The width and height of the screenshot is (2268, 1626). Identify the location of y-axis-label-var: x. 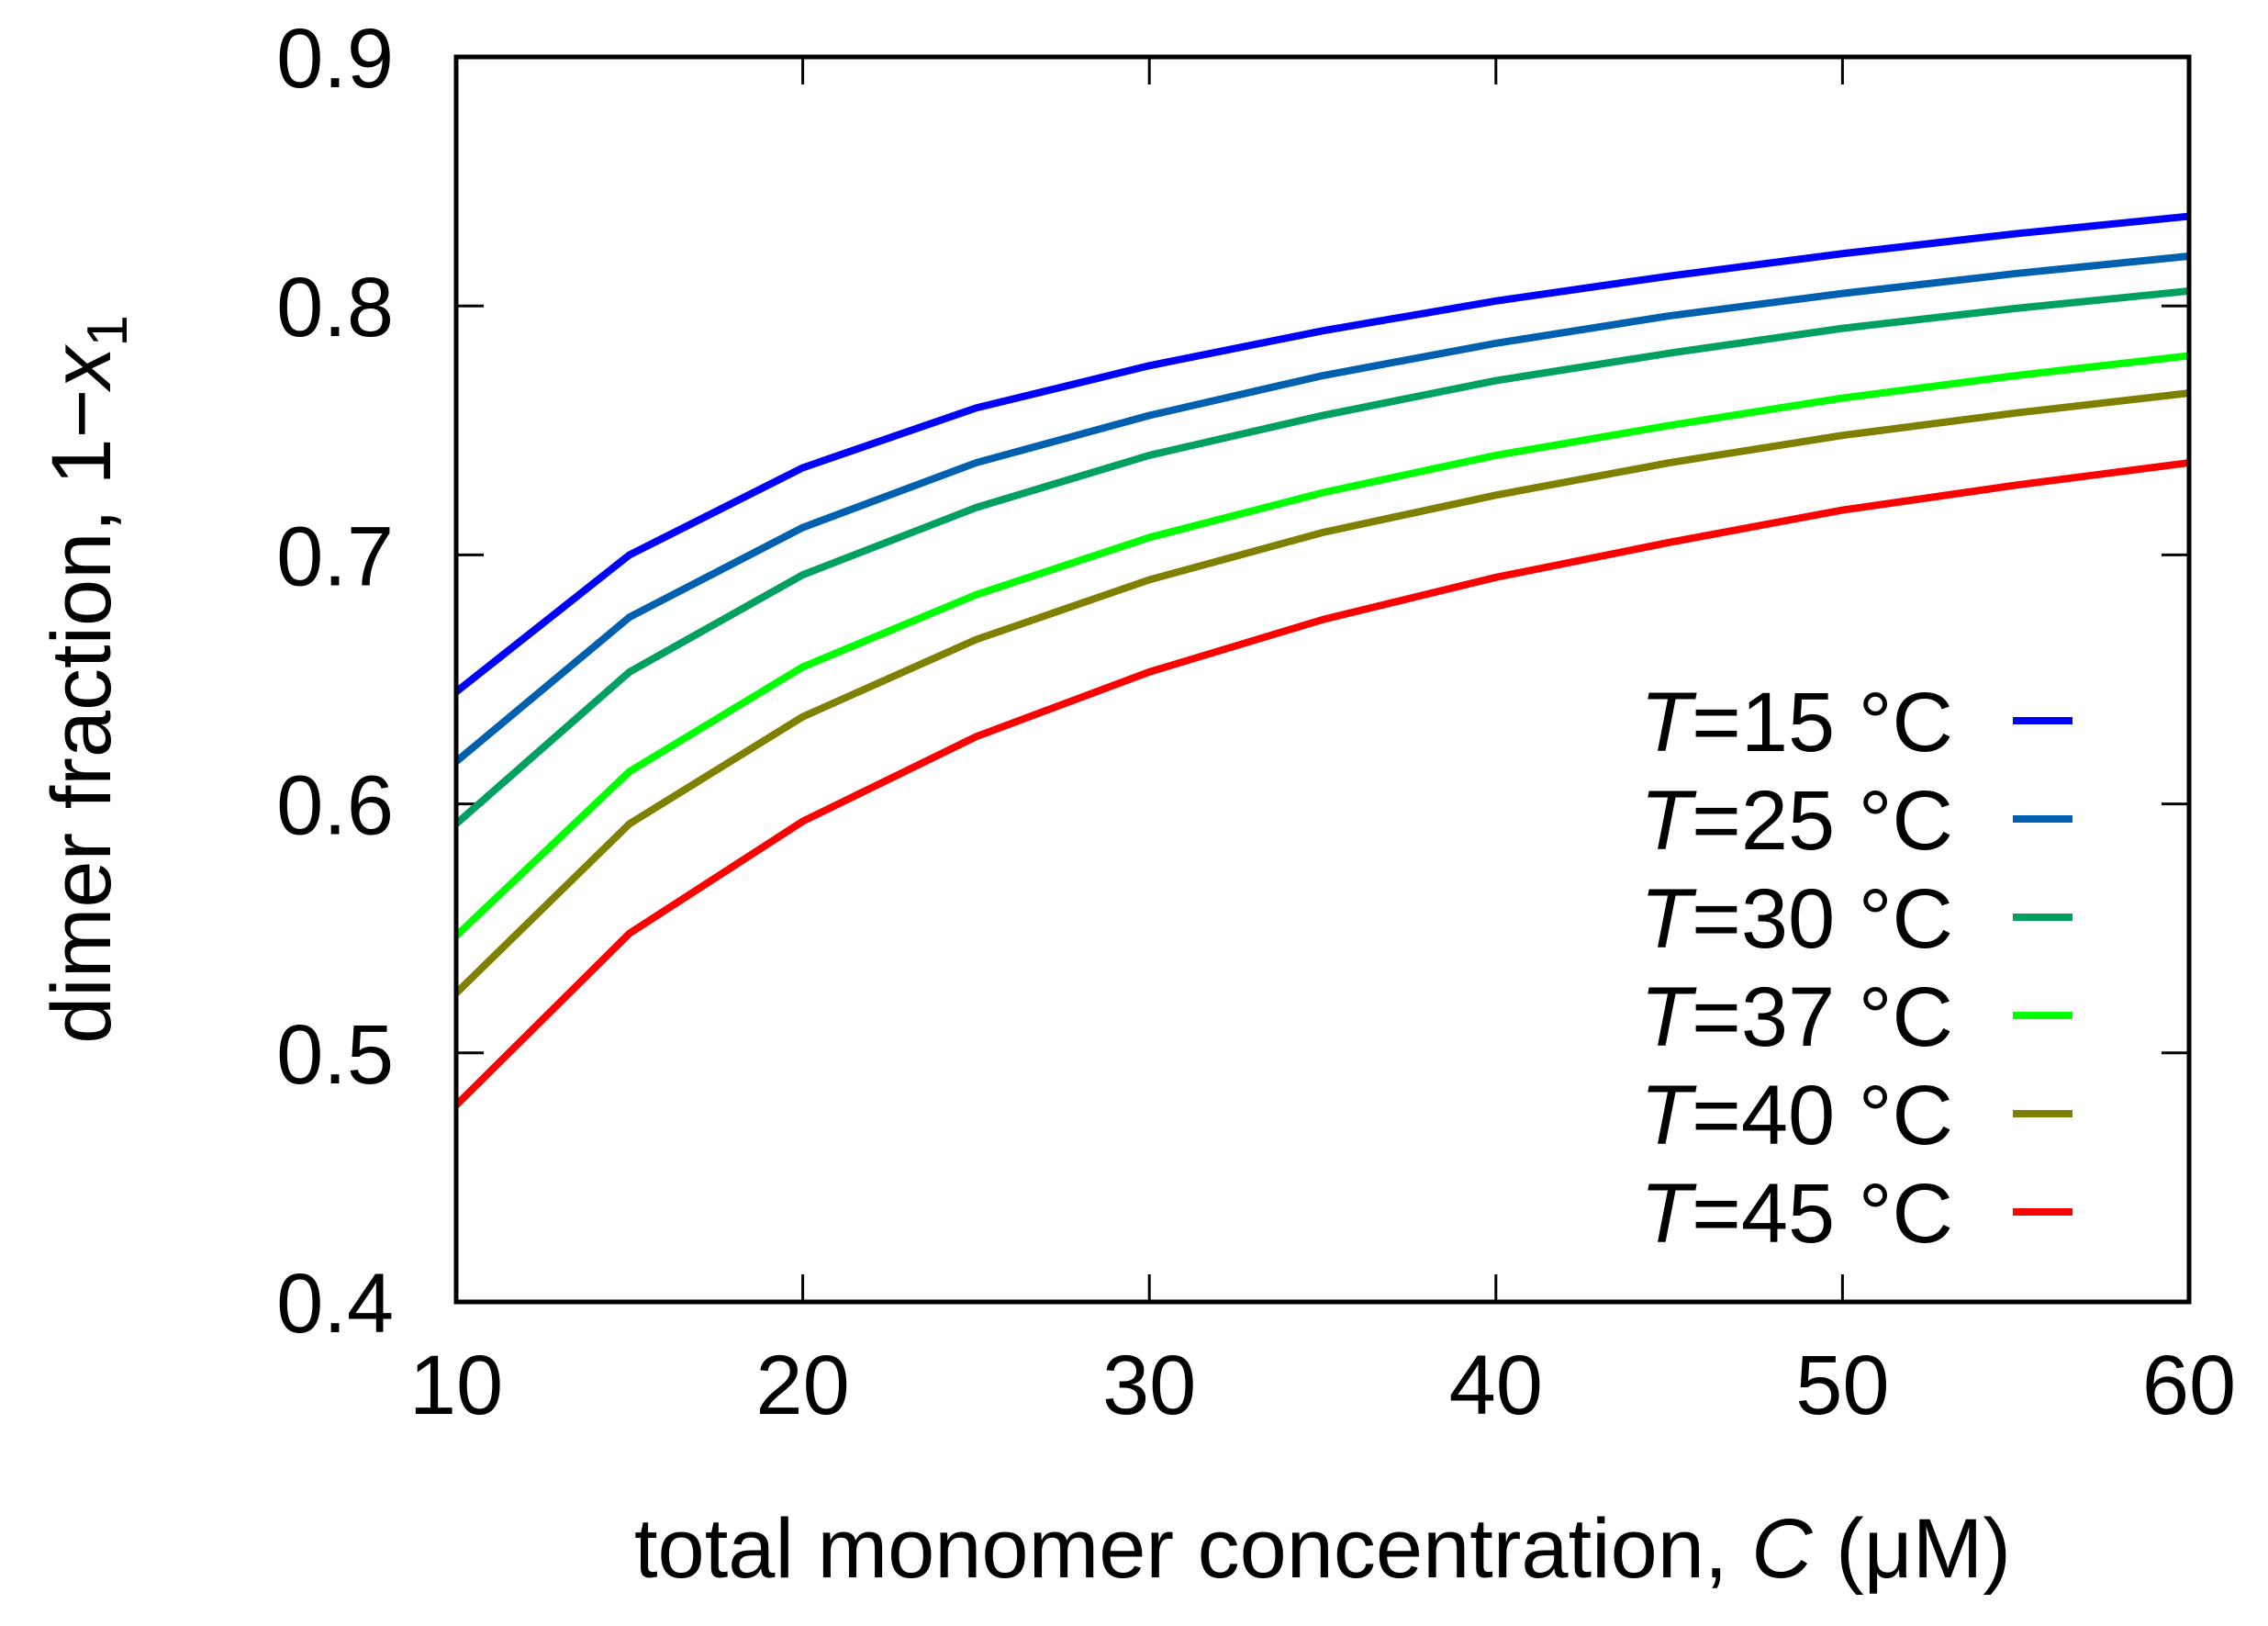
(81, 368).